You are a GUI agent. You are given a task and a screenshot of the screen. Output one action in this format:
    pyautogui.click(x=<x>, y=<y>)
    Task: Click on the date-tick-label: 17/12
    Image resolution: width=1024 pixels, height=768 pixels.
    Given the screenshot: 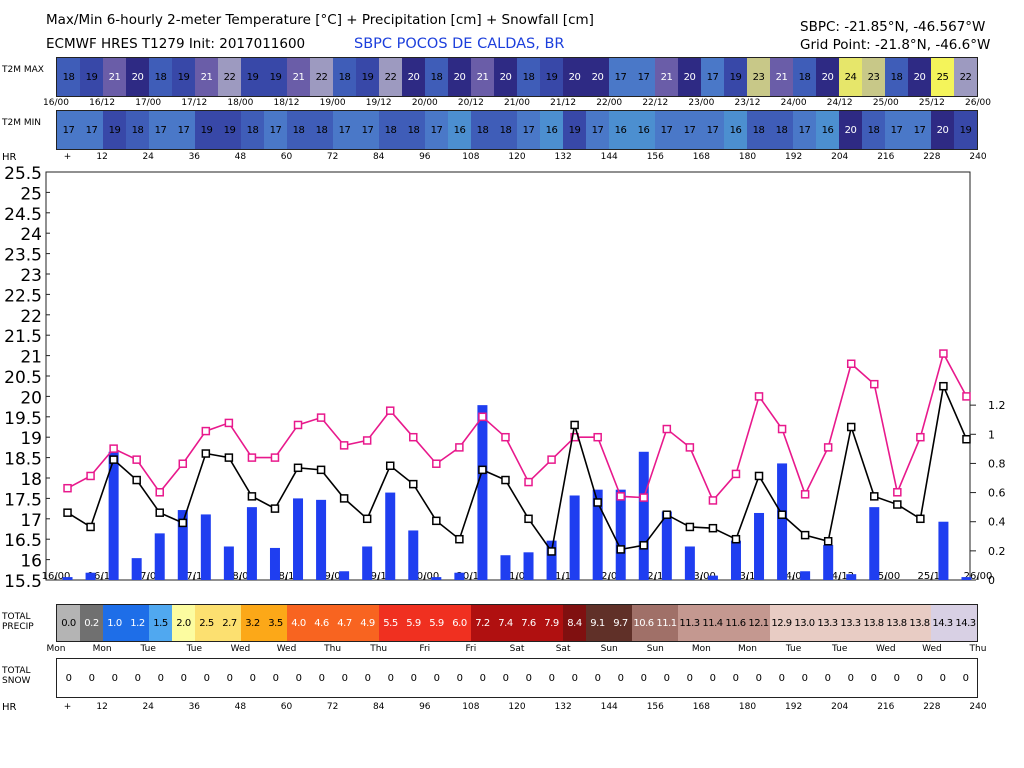 What is the action you would take?
    pyautogui.click(x=194, y=103)
    